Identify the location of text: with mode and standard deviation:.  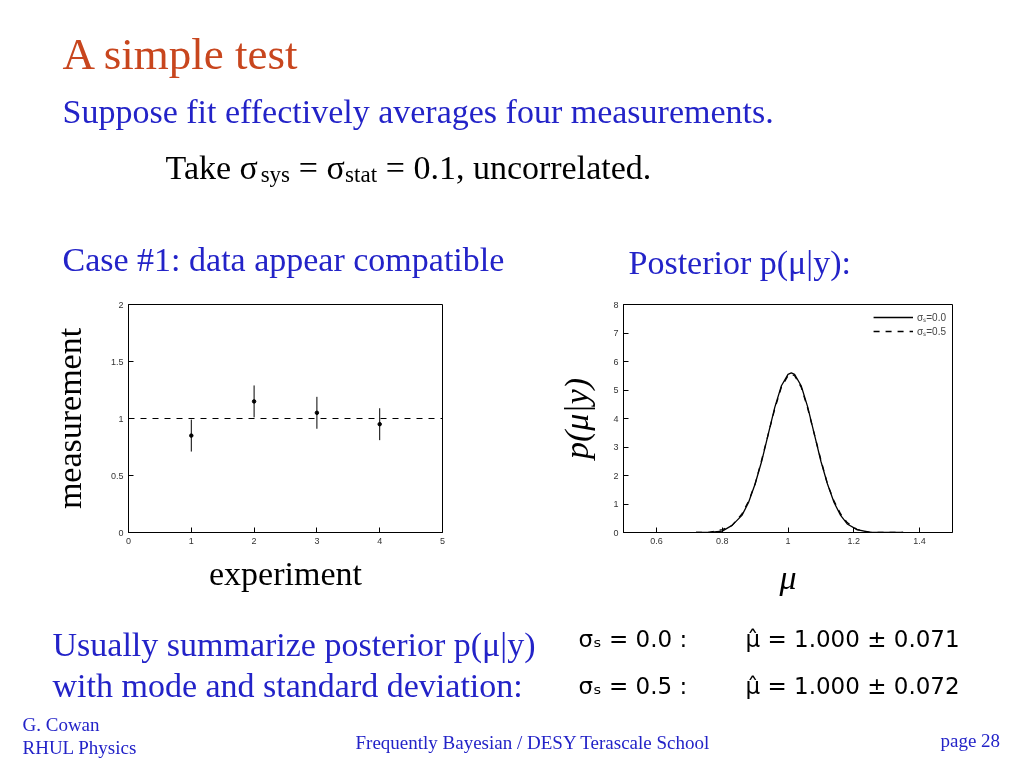
(287, 685).